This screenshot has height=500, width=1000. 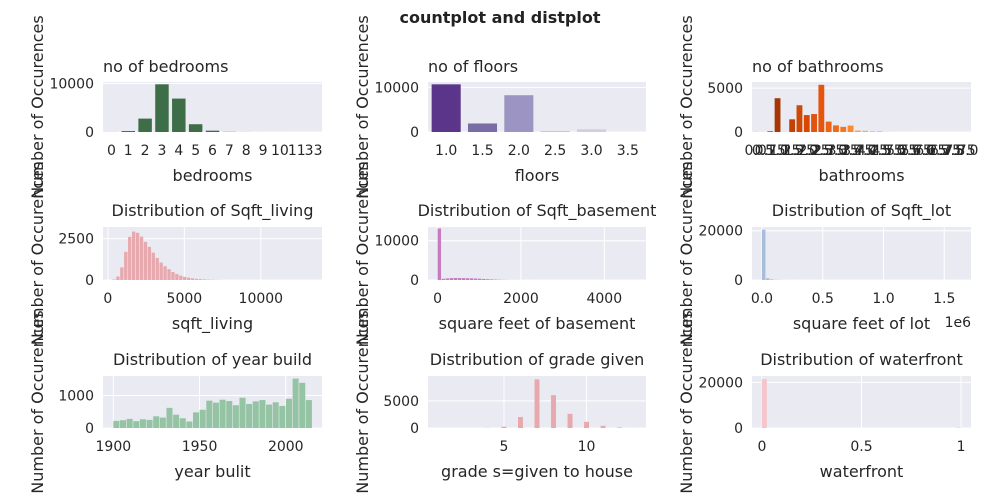 What do you see at coordinates (738, 429) in the screenshot?
I see `waterfront-ytick-0: 0` at bounding box center [738, 429].